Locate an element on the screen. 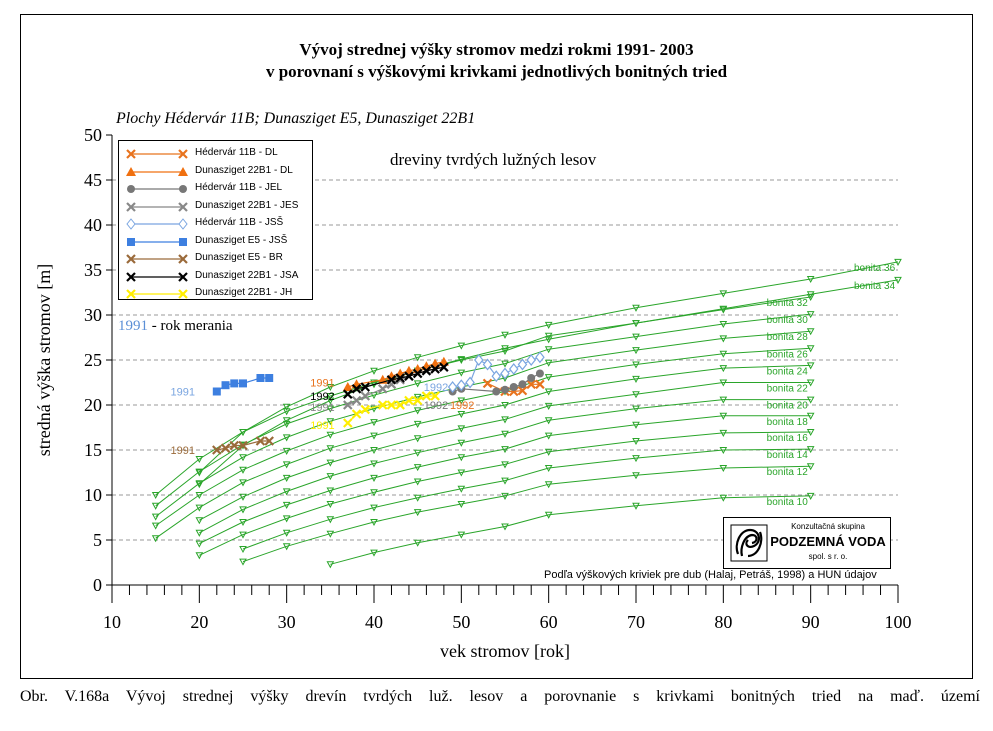 This screenshot has height=731, width=993. bonita-label-3: bonita 30 is located at coordinates (788, 320).